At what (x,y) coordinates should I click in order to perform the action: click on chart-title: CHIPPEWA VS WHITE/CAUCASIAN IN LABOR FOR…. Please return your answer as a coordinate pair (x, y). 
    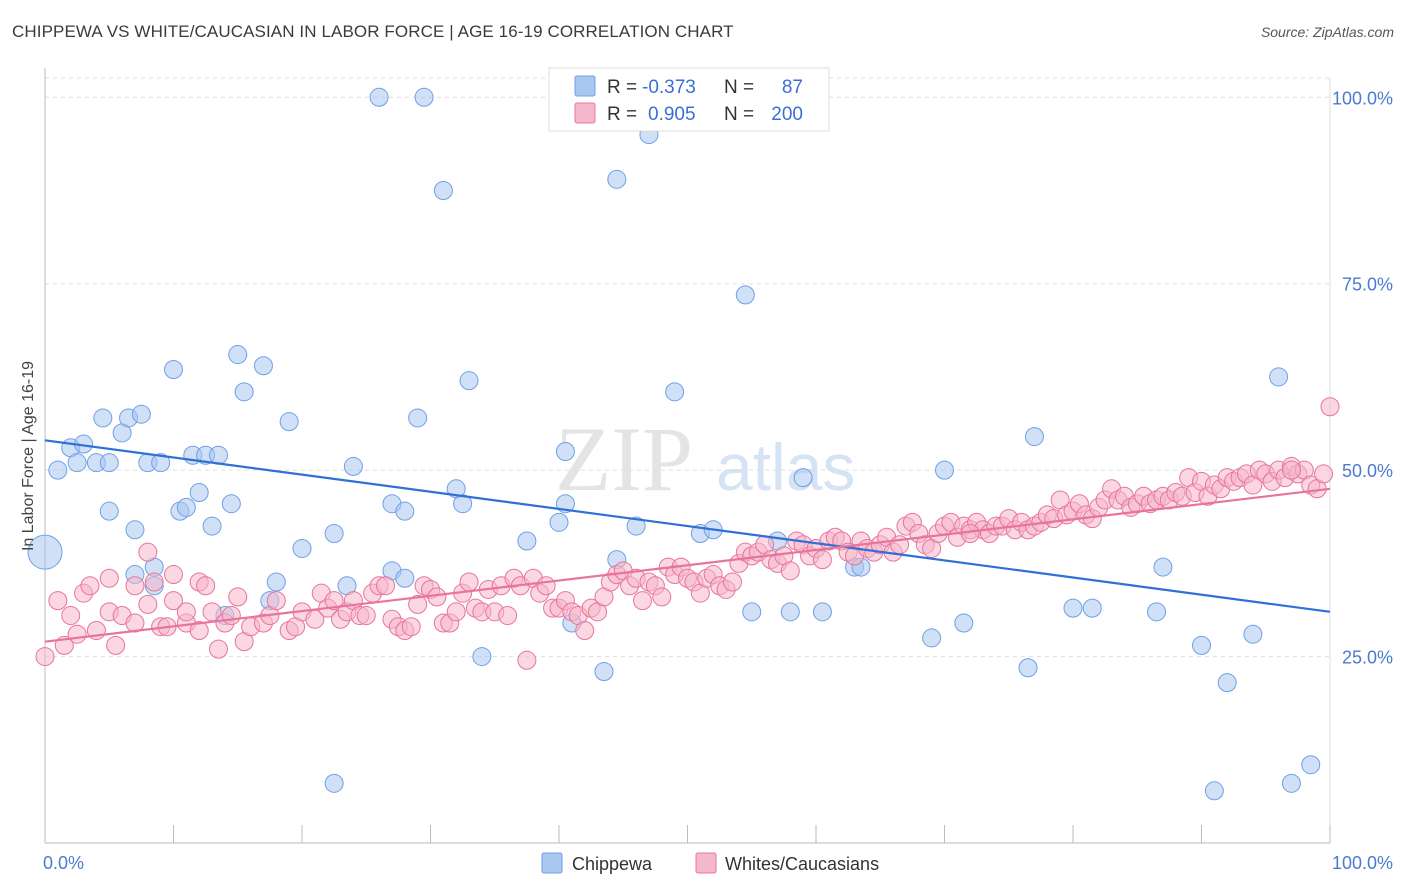
    Looking at the image, I should click on (373, 31).